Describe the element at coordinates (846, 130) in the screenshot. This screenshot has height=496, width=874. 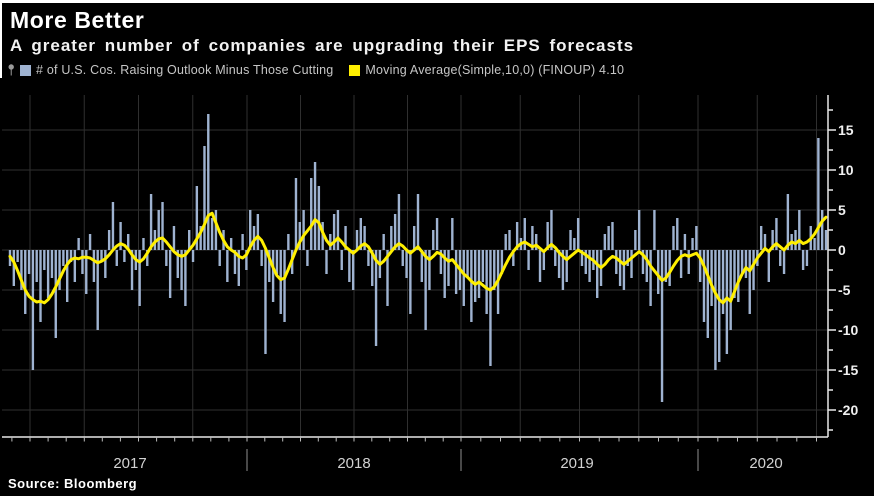
I see `y-axis-tick-label: 15` at that location.